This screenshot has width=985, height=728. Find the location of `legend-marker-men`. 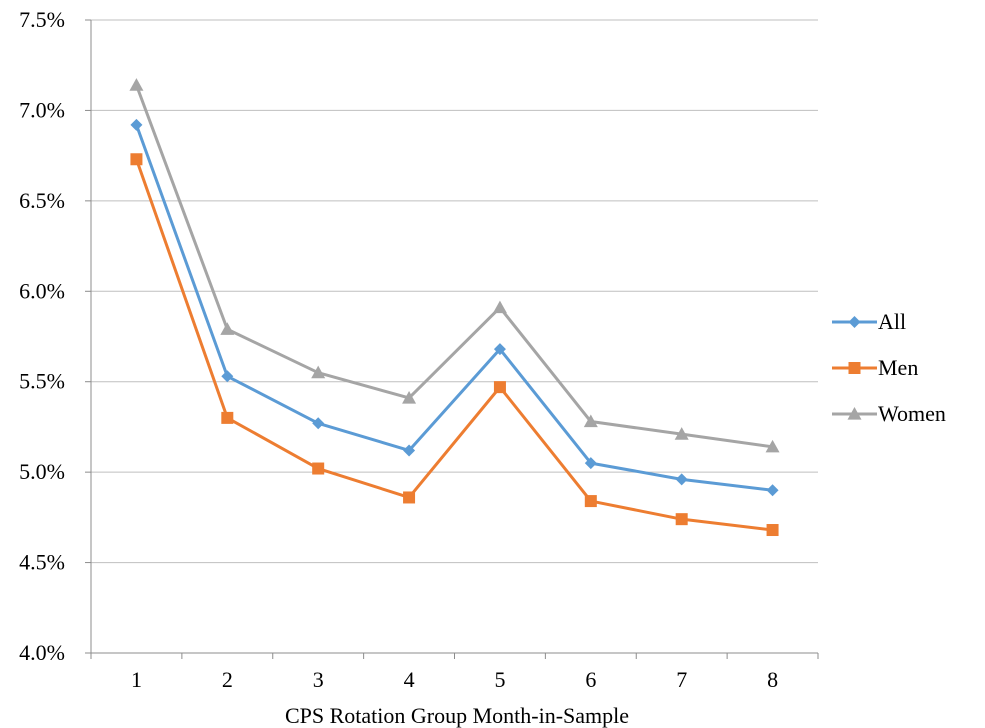

legend-marker-men is located at coordinates (854, 368).